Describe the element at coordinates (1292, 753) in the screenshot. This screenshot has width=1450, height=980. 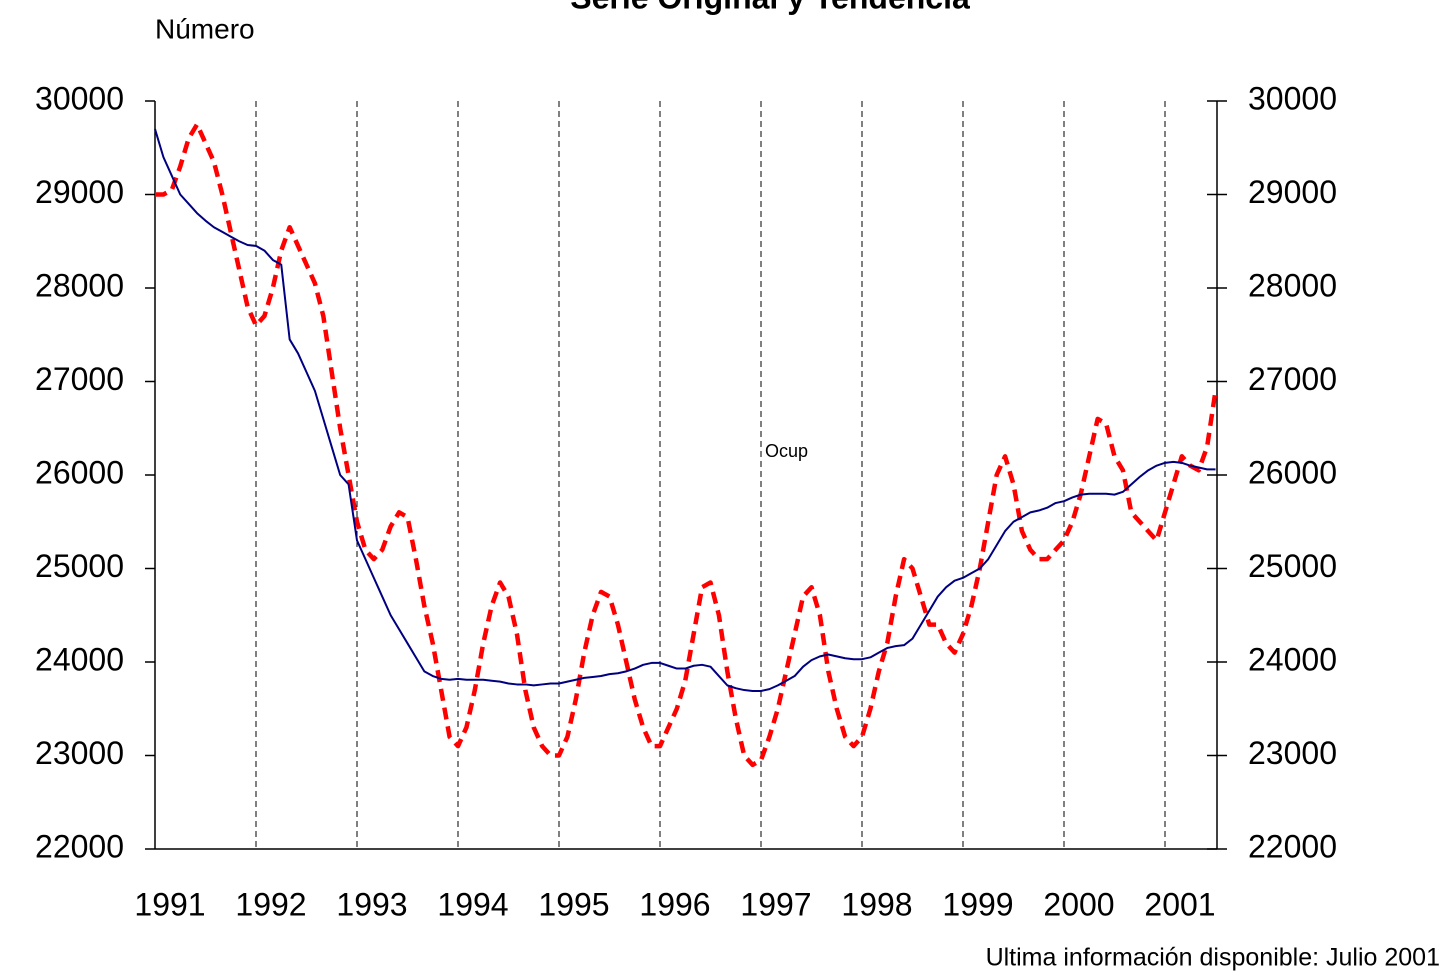
I see `y2-tick-label: 23000` at that location.